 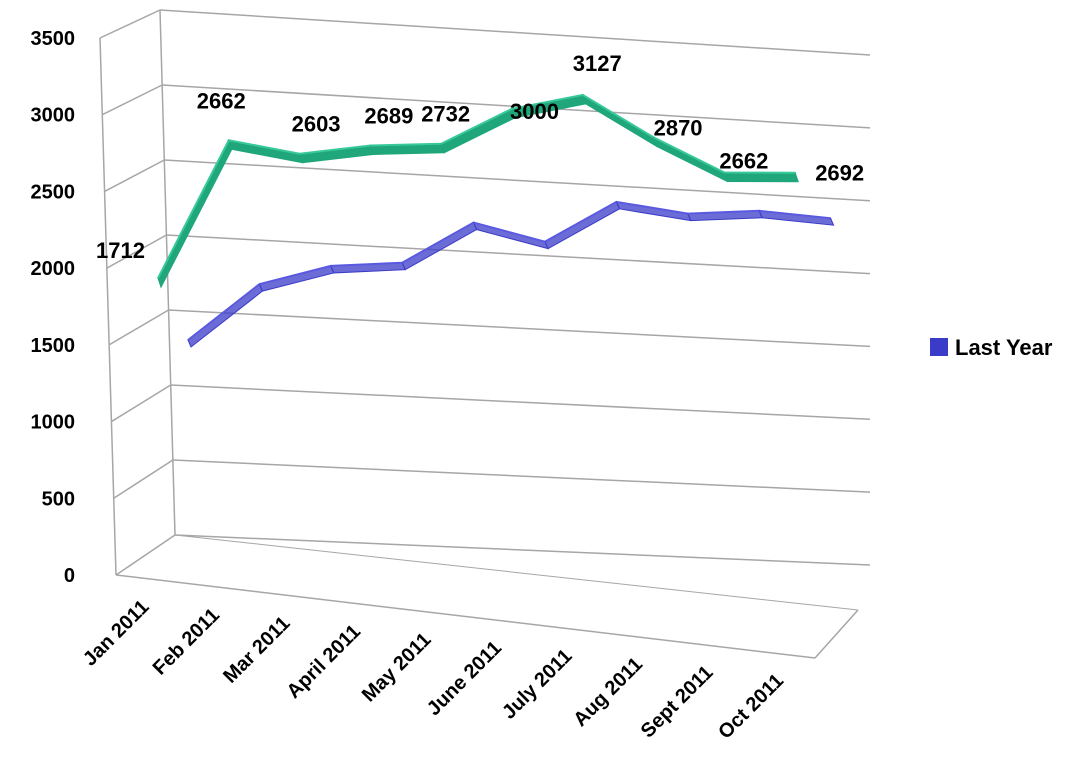 I want to click on y-tick-label: 1500, so click(x=53, y=346).